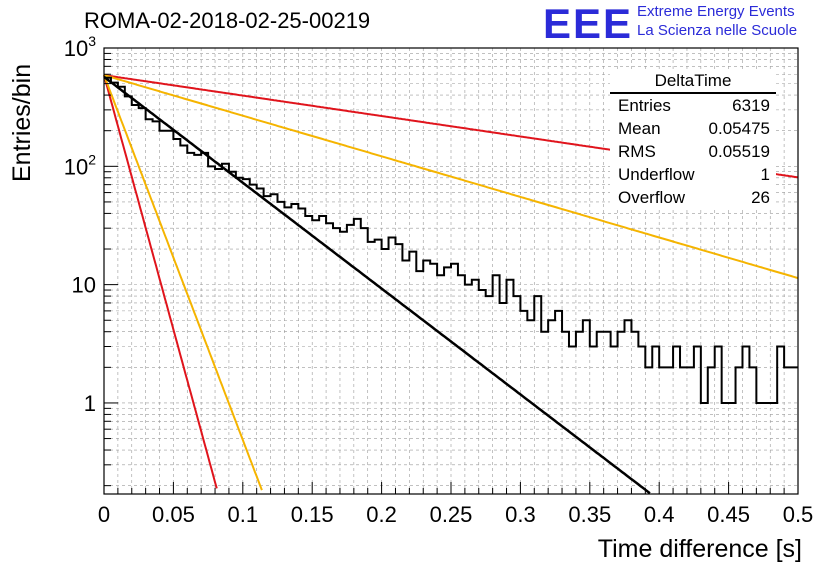 The width and height of the screenshot is (836, 572). I want to click on orange-reference-curve, so click(183, 282).